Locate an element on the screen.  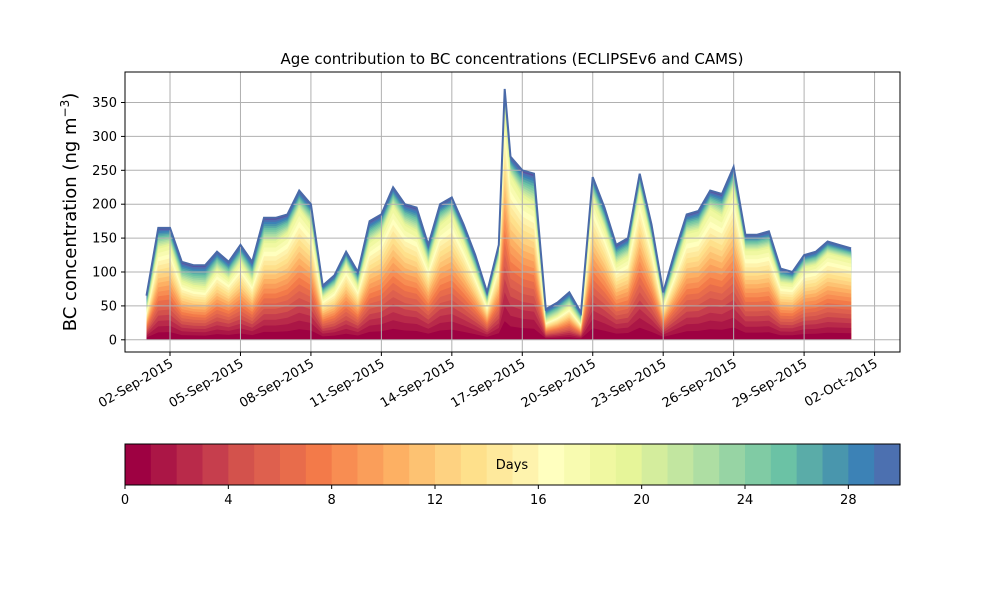
colorbar-tick-label: 28 is located at coordinates (848, 500).